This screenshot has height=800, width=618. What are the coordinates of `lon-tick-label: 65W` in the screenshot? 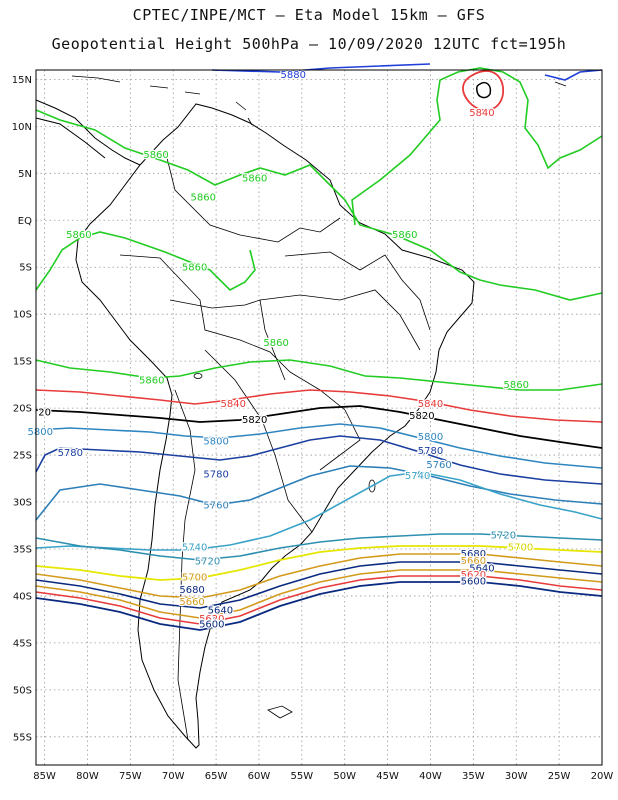 It's located at (216, 776).